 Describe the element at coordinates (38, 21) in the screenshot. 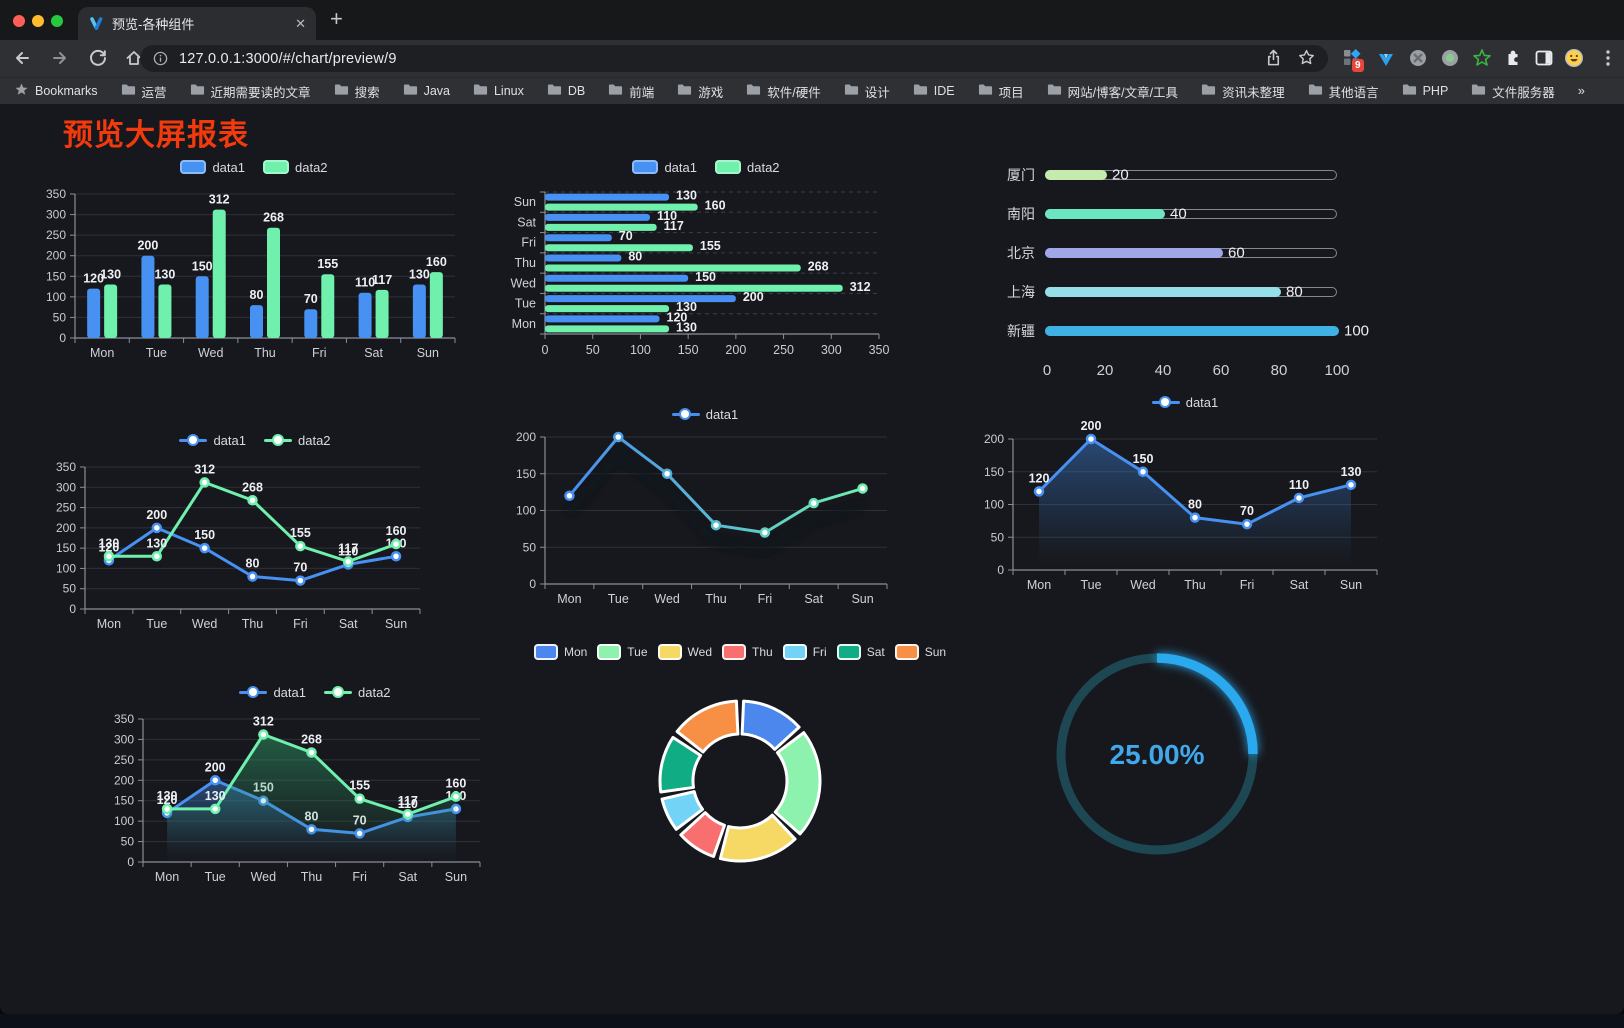

I see `minimize-window-button` at that location.